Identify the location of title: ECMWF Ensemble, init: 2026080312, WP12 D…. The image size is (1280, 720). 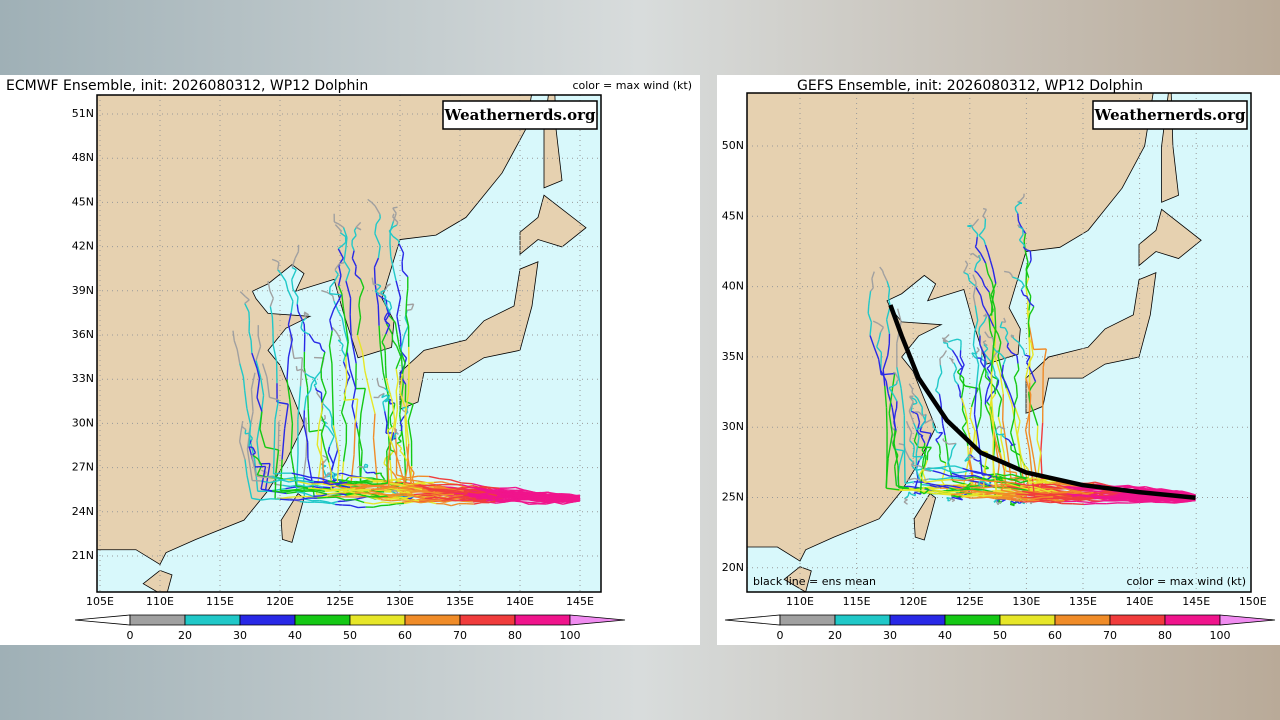
(187, 86).